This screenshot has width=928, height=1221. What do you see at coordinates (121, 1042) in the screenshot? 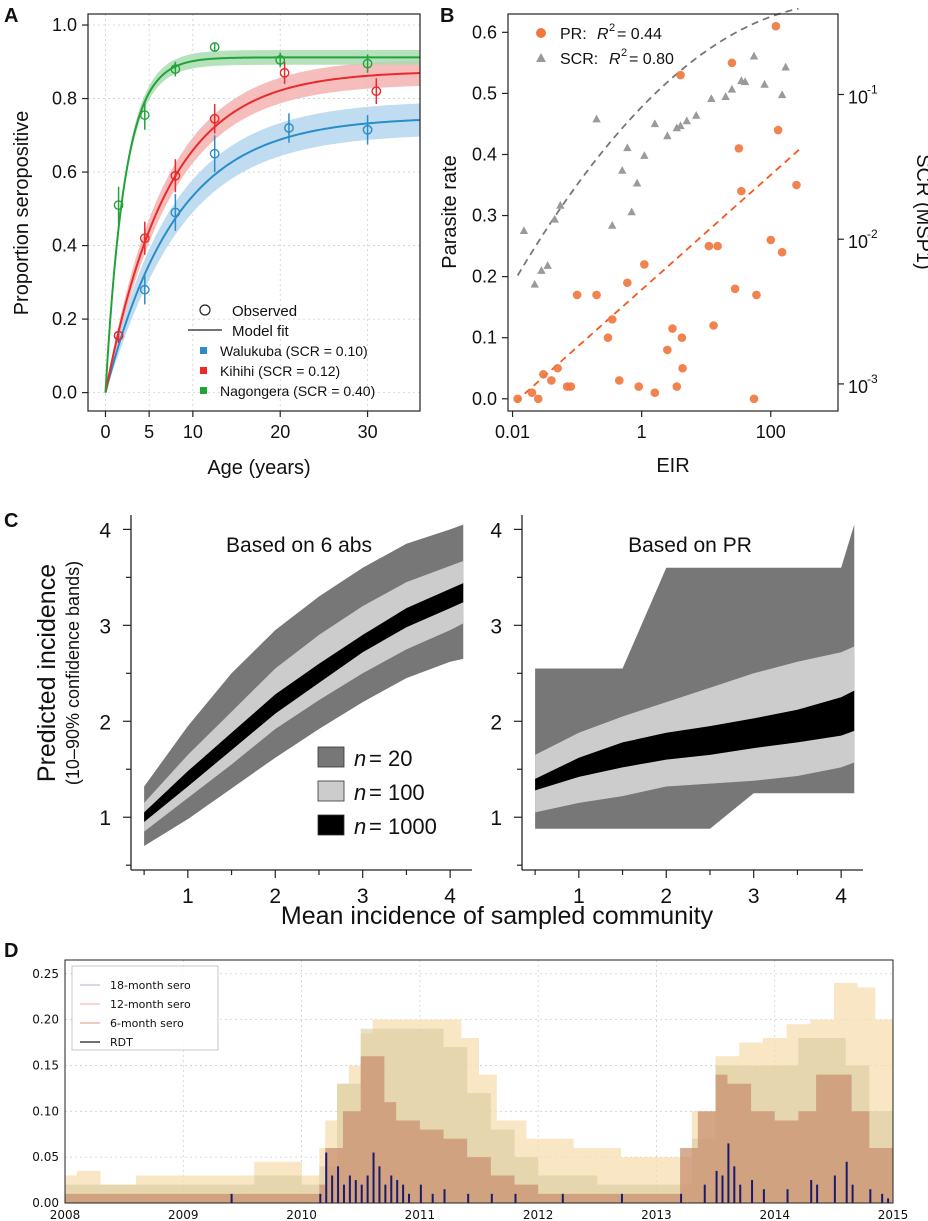
I see `panel-d-legend-label: RDT` at bounding box center [121, 1042].